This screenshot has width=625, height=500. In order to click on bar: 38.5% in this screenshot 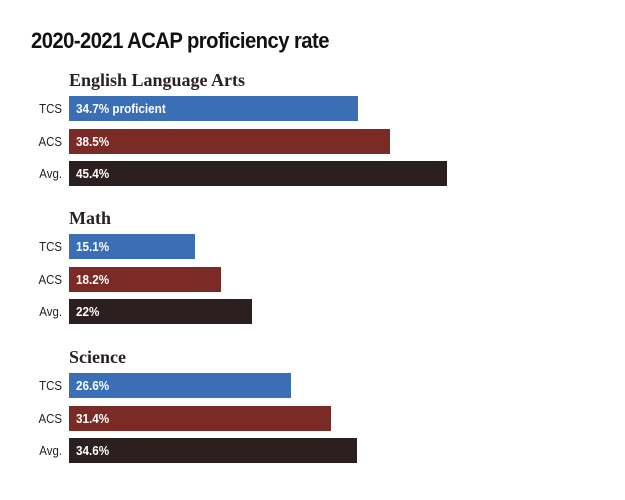, I will do `click(229, 141)`.